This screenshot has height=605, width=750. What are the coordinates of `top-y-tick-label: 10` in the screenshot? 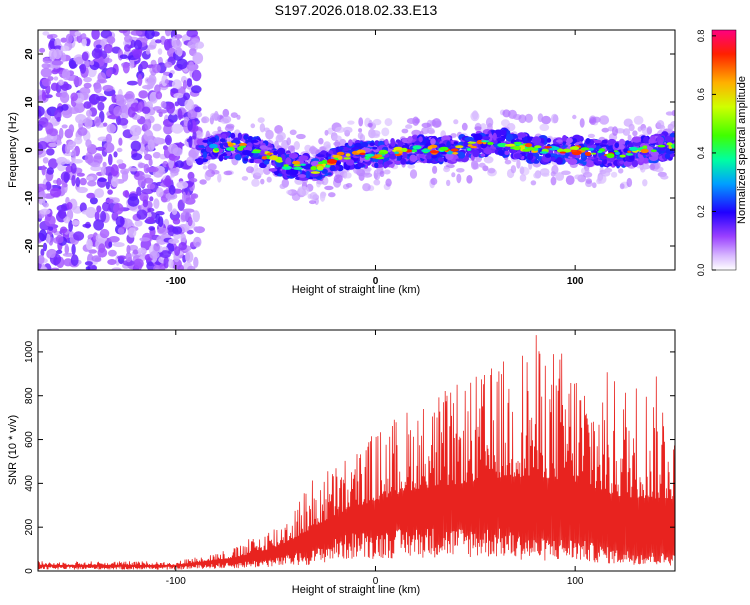 It's located at (29, 102).